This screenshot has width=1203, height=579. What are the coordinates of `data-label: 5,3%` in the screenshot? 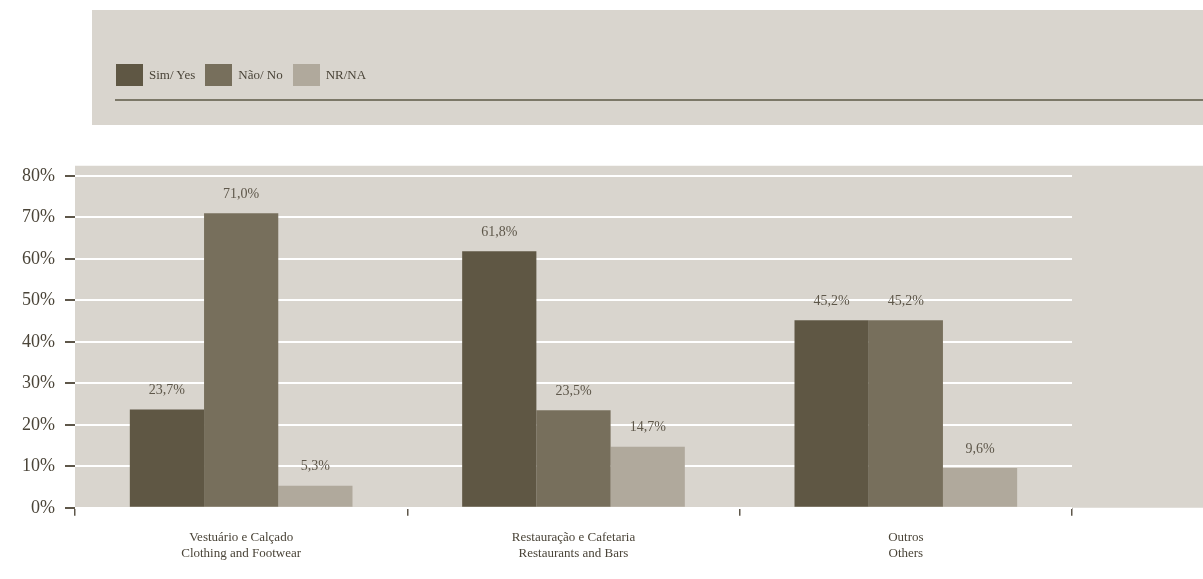 It's located at (315, 466).